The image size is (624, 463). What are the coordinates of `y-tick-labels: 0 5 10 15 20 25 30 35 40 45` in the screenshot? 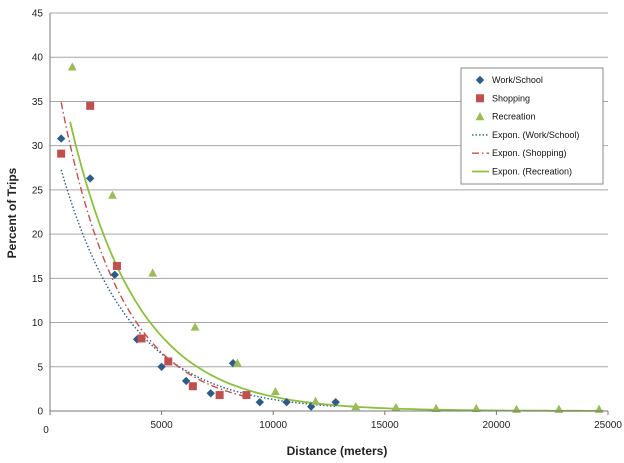 It's located at (38, 213).